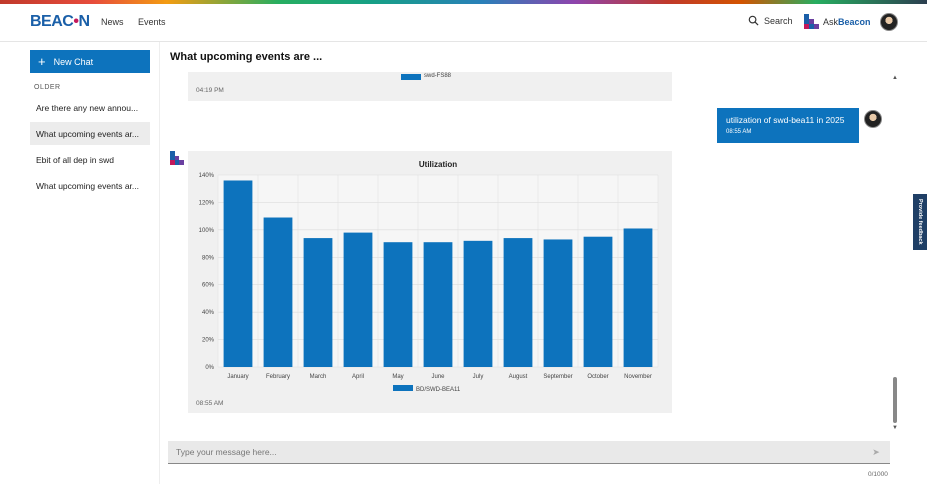  What do you see at coordinates (518, 377) in the screenshot?
I see `x-tick-label: August` at bounding box center [518, 377].